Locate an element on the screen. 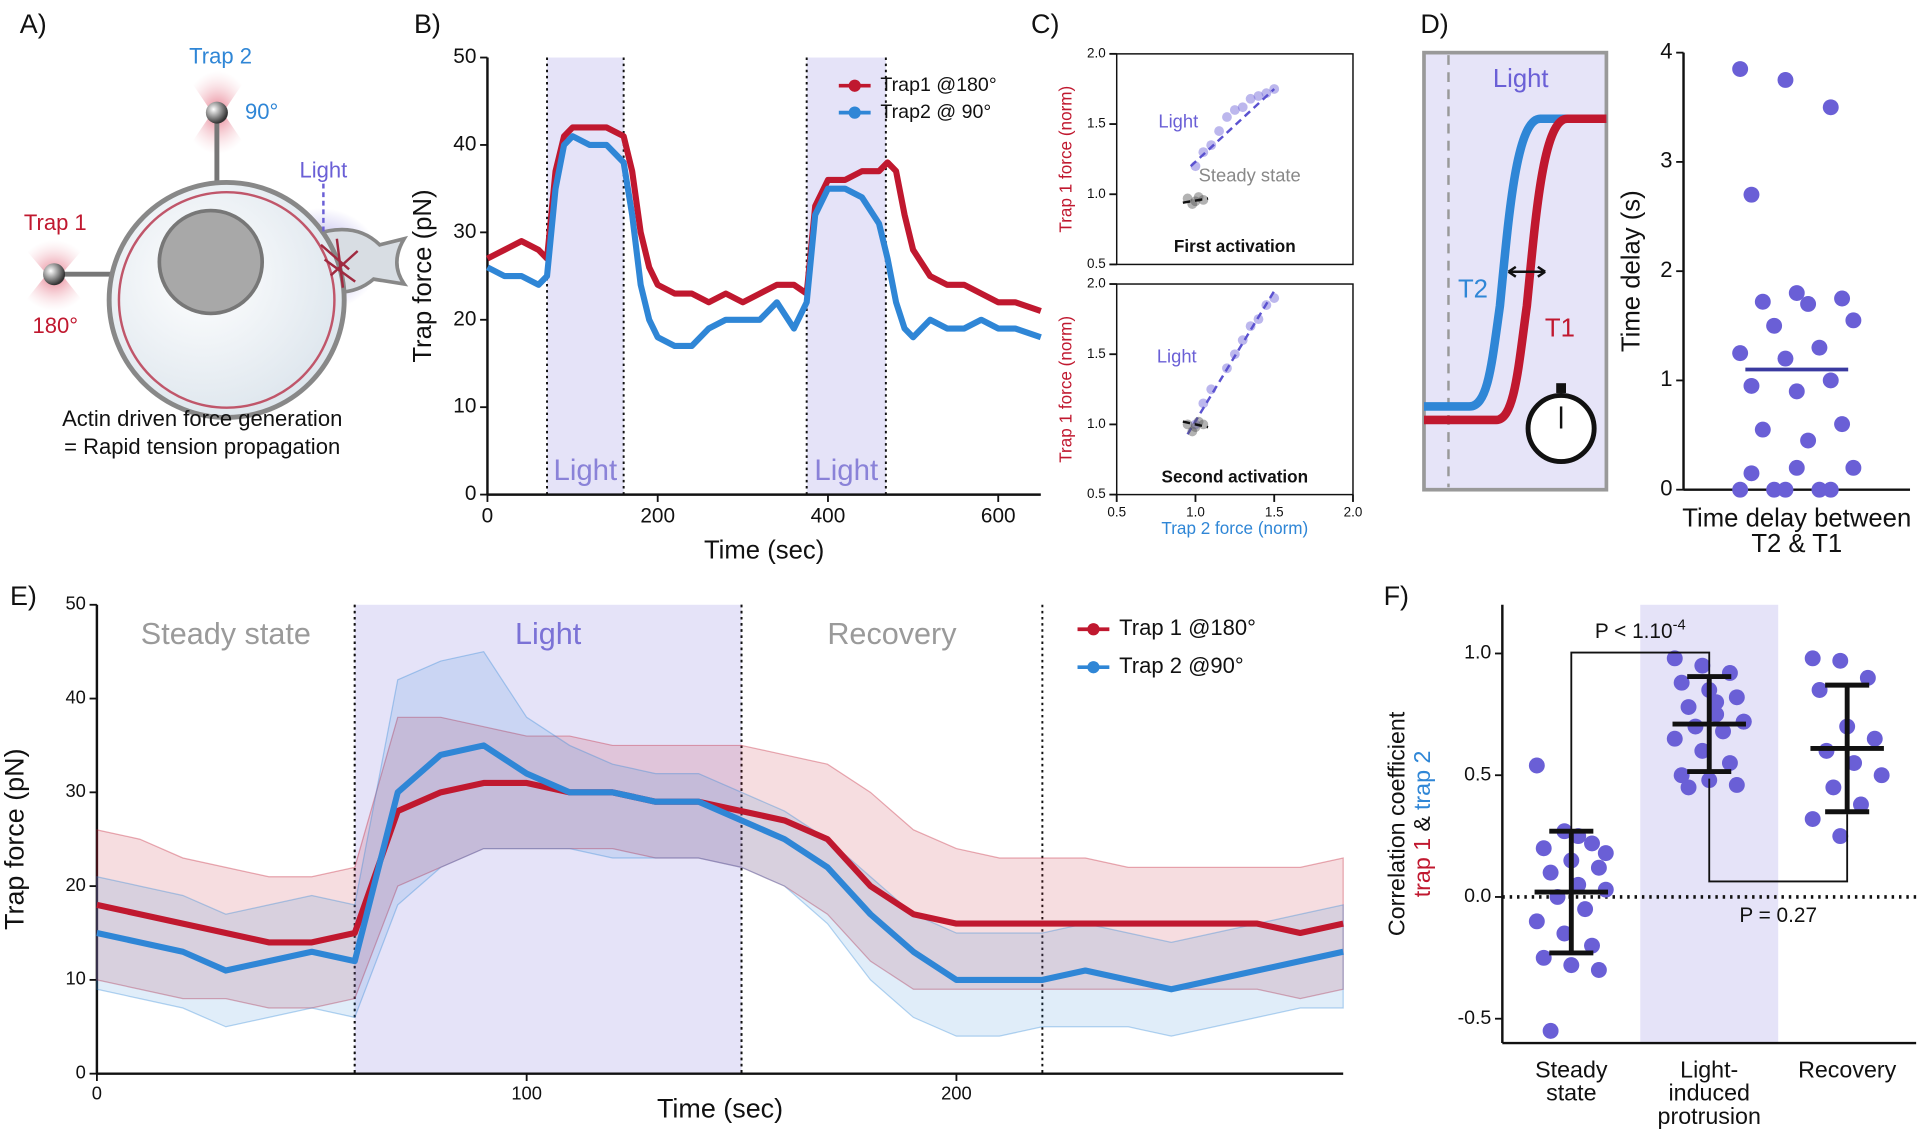 The height and width of the screenshot is (1141, 1920). series-label: Light is located at coordinates (1177, 356).